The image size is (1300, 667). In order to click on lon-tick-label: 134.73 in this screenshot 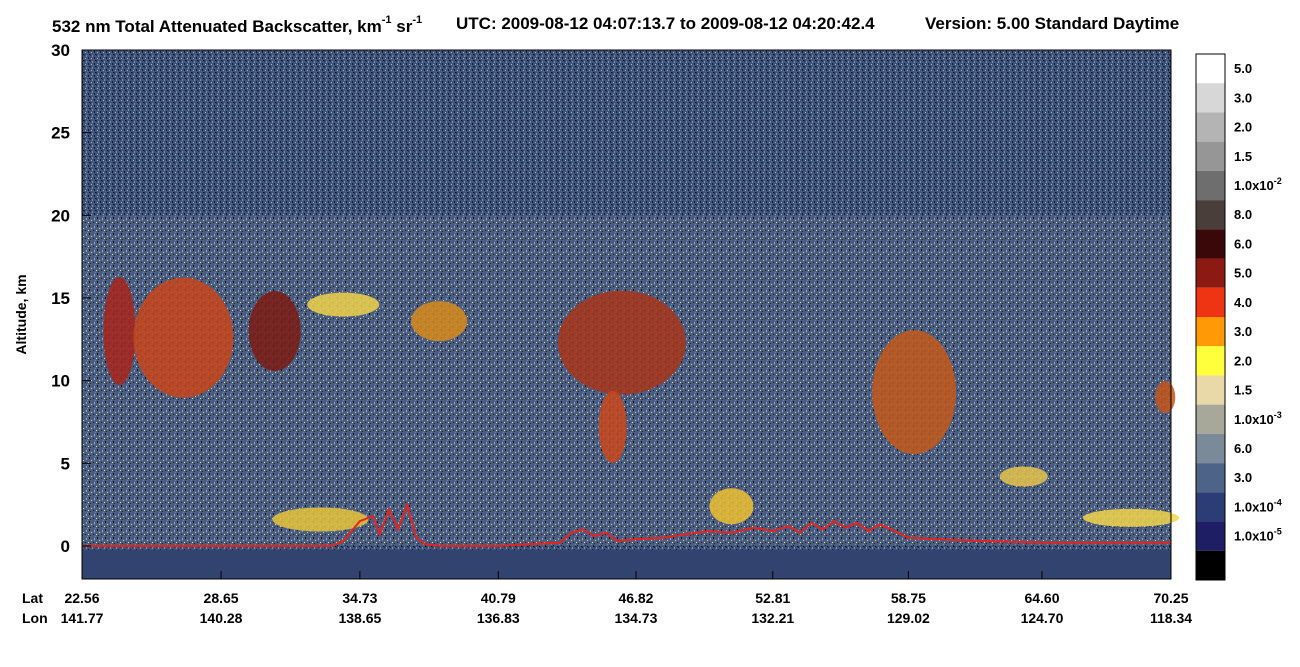, I will do `click(636, 618)`.